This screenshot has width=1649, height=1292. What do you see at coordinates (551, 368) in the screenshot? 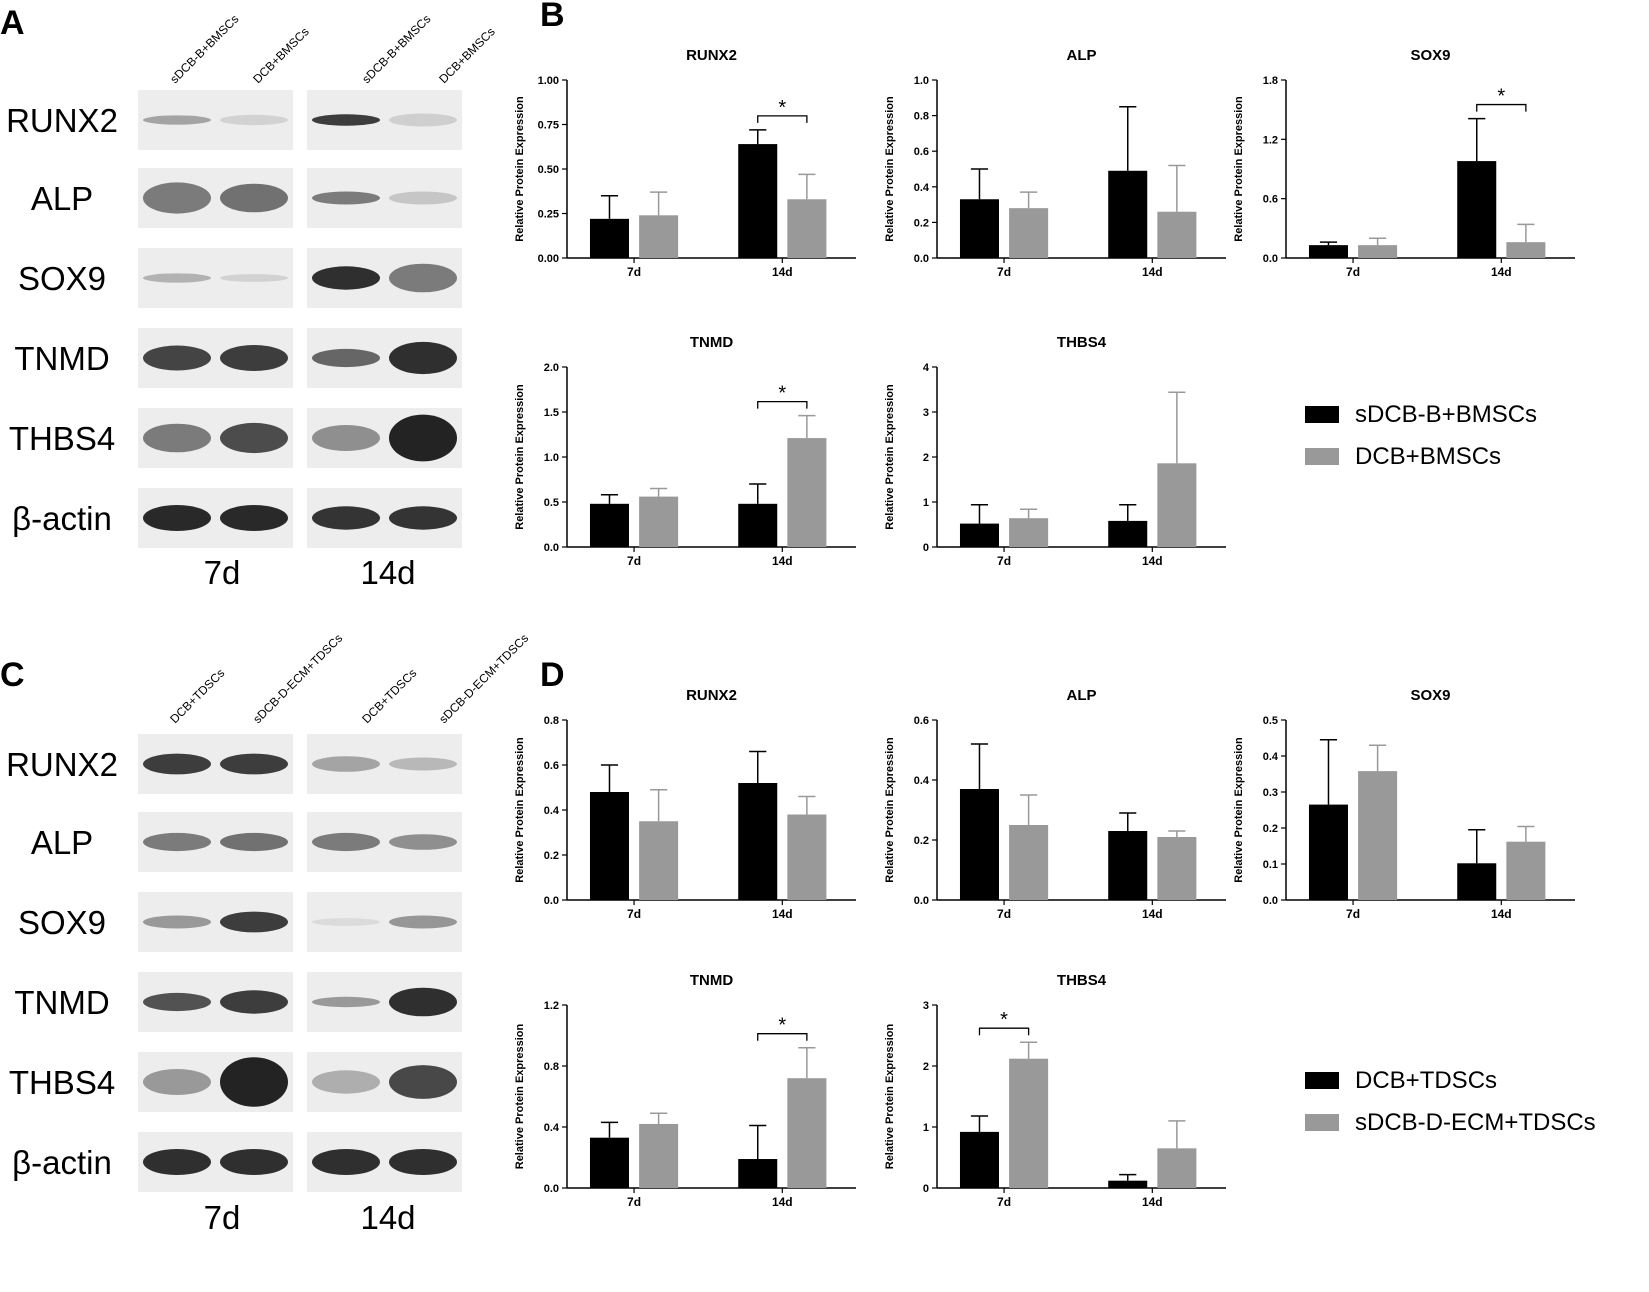
I see `y-tick-label: 2.0` at bounding box center [551, 368].